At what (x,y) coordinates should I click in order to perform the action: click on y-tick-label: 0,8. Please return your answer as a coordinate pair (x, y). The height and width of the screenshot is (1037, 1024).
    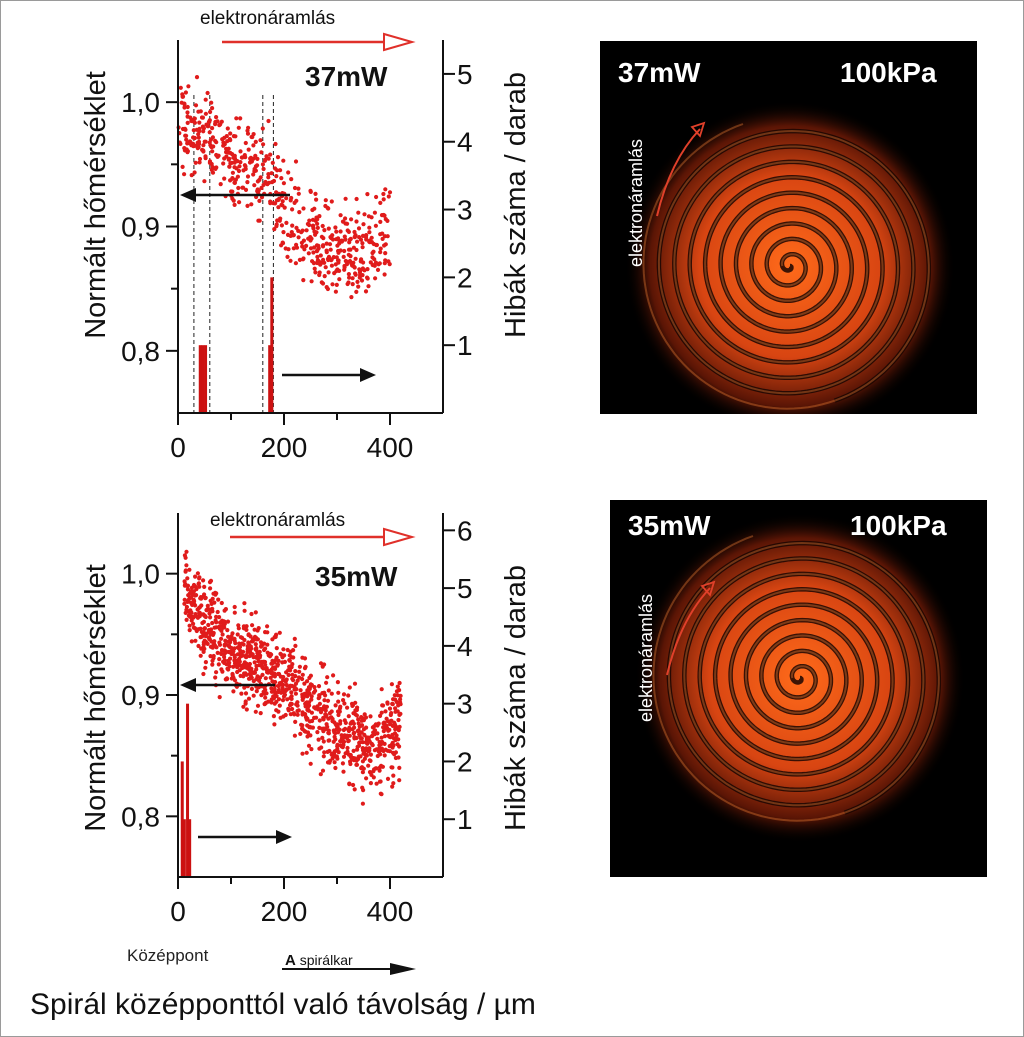
    Looking at the image, I should click on (140, 351).